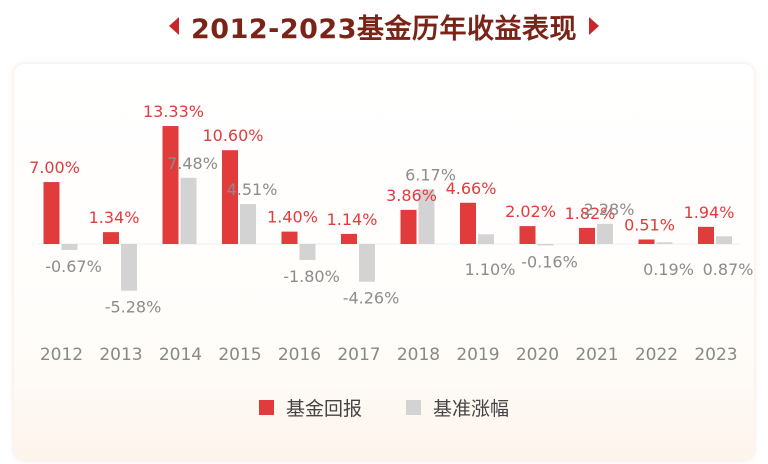 Image resolution: width=768 pixels, height=464 pixels. I want to click on fund-data-label: 1.14%, so click(352, 219).